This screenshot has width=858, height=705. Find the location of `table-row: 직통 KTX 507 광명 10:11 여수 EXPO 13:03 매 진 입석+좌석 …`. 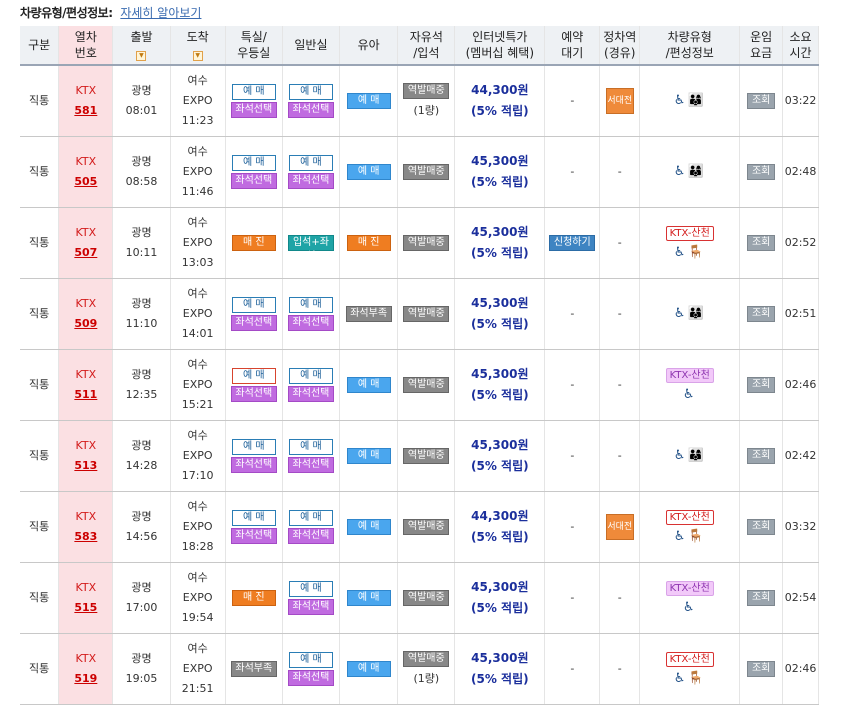

table-row: 직통 KTX 507 광명 10:11 여수 EXPO 13:03 매 진 입석+좌석 … is located at coordinates (419, 243).